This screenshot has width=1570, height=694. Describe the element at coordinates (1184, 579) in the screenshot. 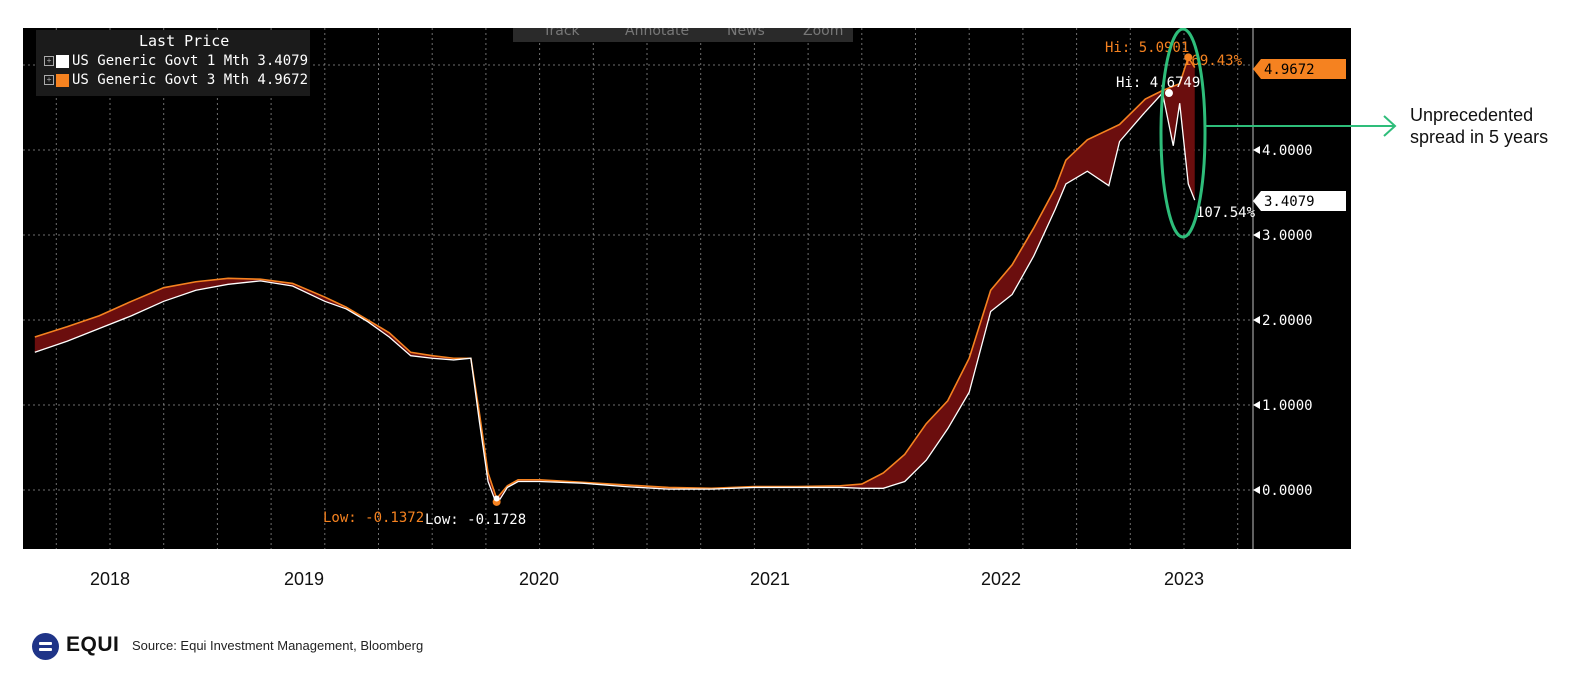

I see `x-tick-label: 2023` at that location.